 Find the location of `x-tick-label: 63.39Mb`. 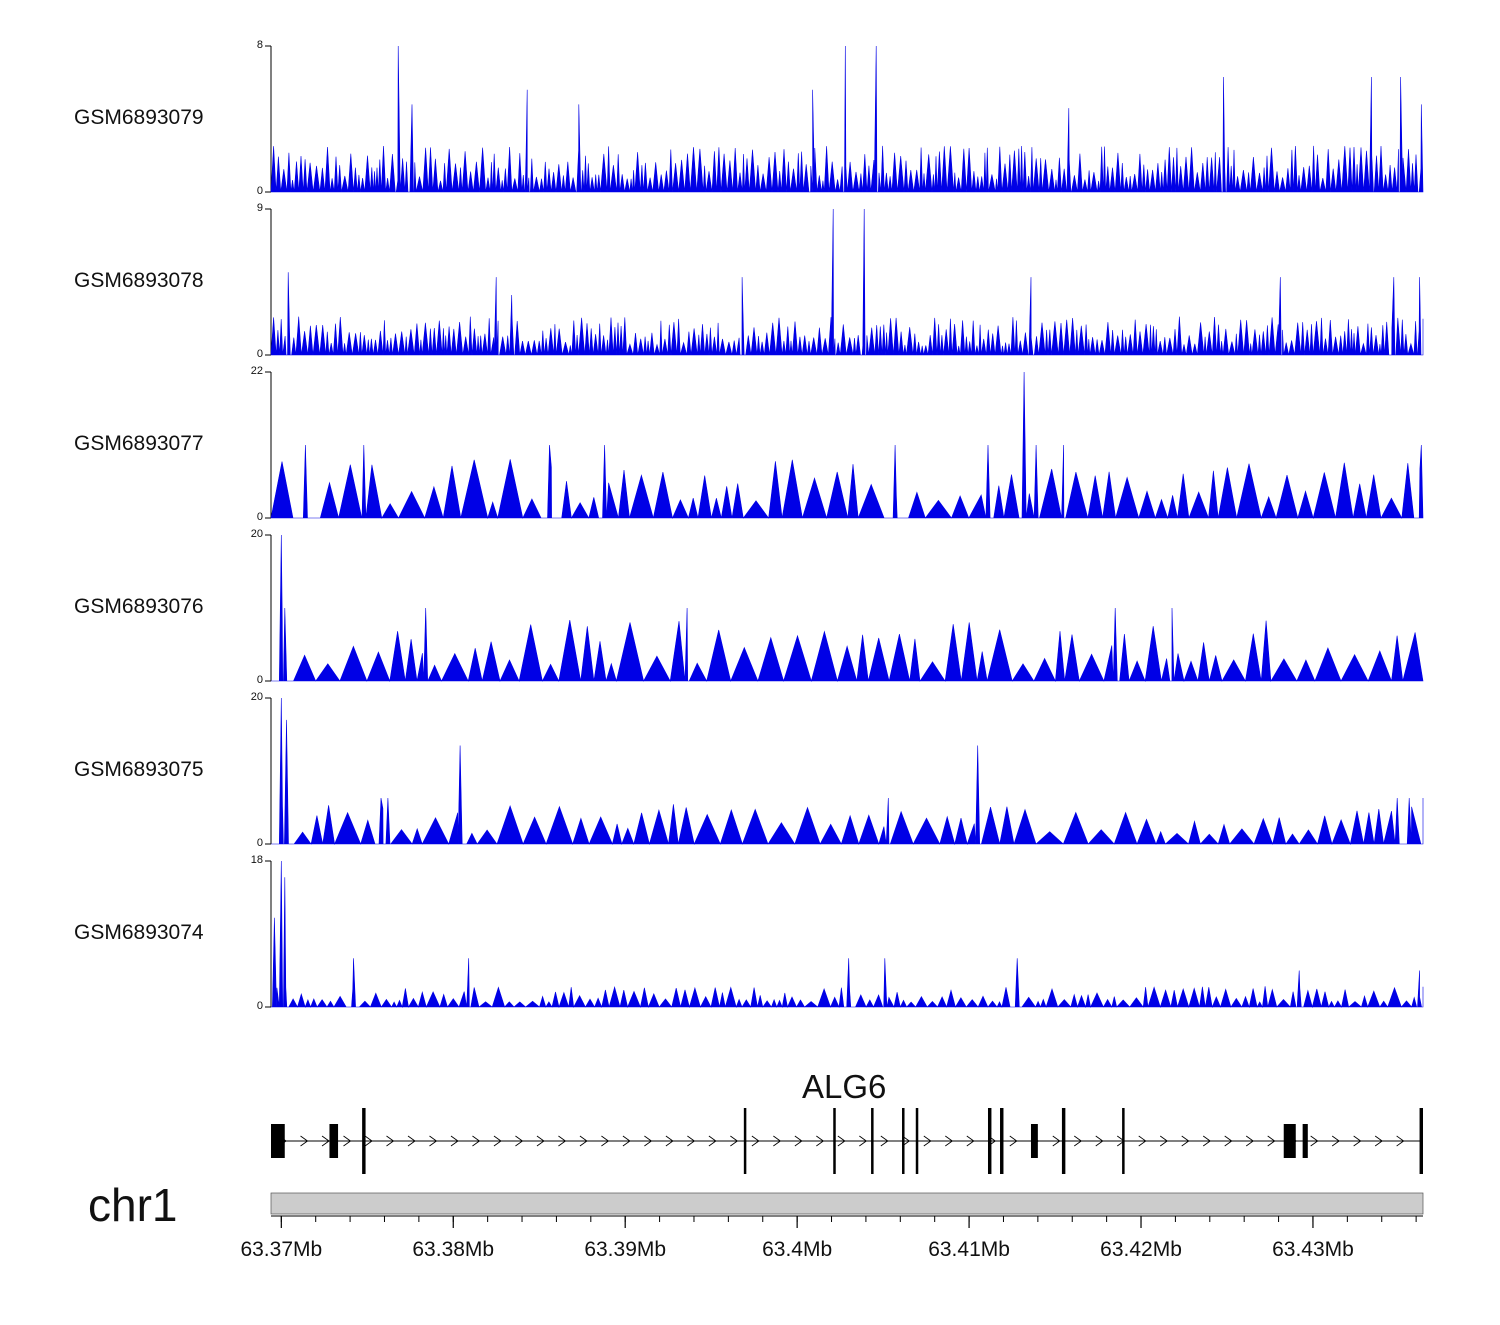

x-tick-label: 63.39Mb is located at coordinates (625, 1249).